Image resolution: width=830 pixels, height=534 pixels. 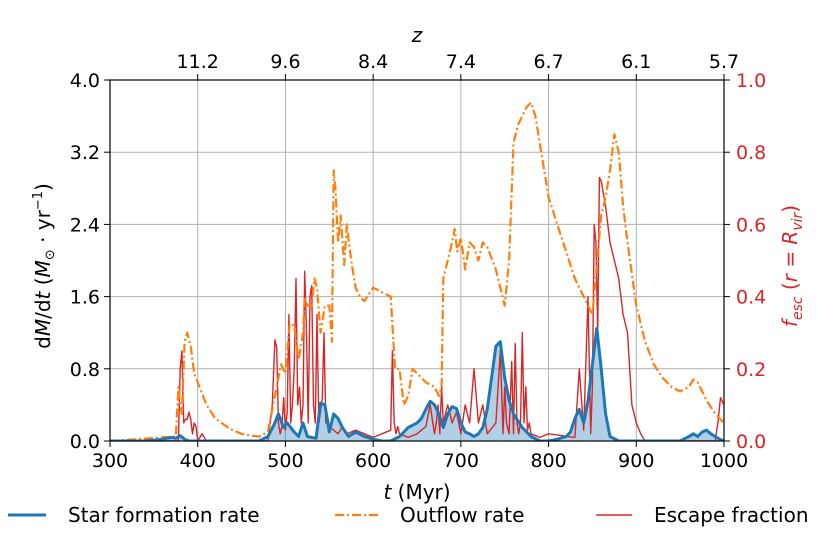 What do you see at coordinates (110, 461) in the screenshot?
I see `x-tick-label: 300` at bounding box center [110, 461].